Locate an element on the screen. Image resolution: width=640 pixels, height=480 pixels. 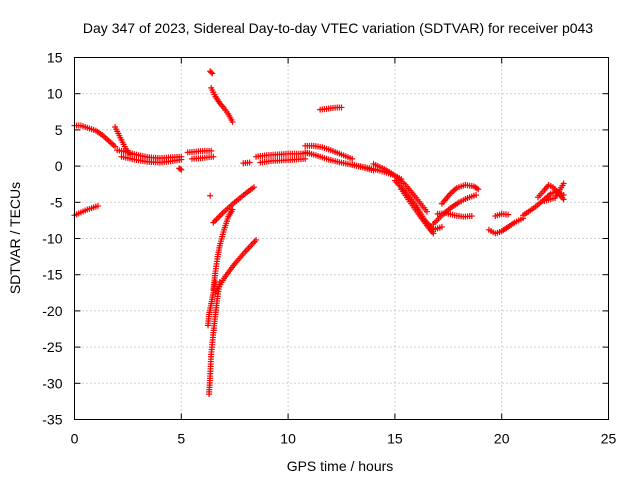
y-tick-label: -15 is located at coordinates (52, 275).